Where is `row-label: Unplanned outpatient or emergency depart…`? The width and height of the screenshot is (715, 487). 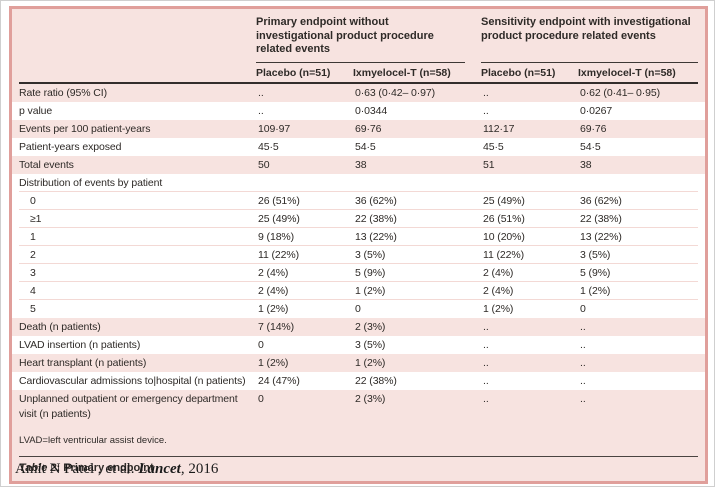 row-label: Unplanned outpatient or emergency depart… is located at coordinates (128, 406).